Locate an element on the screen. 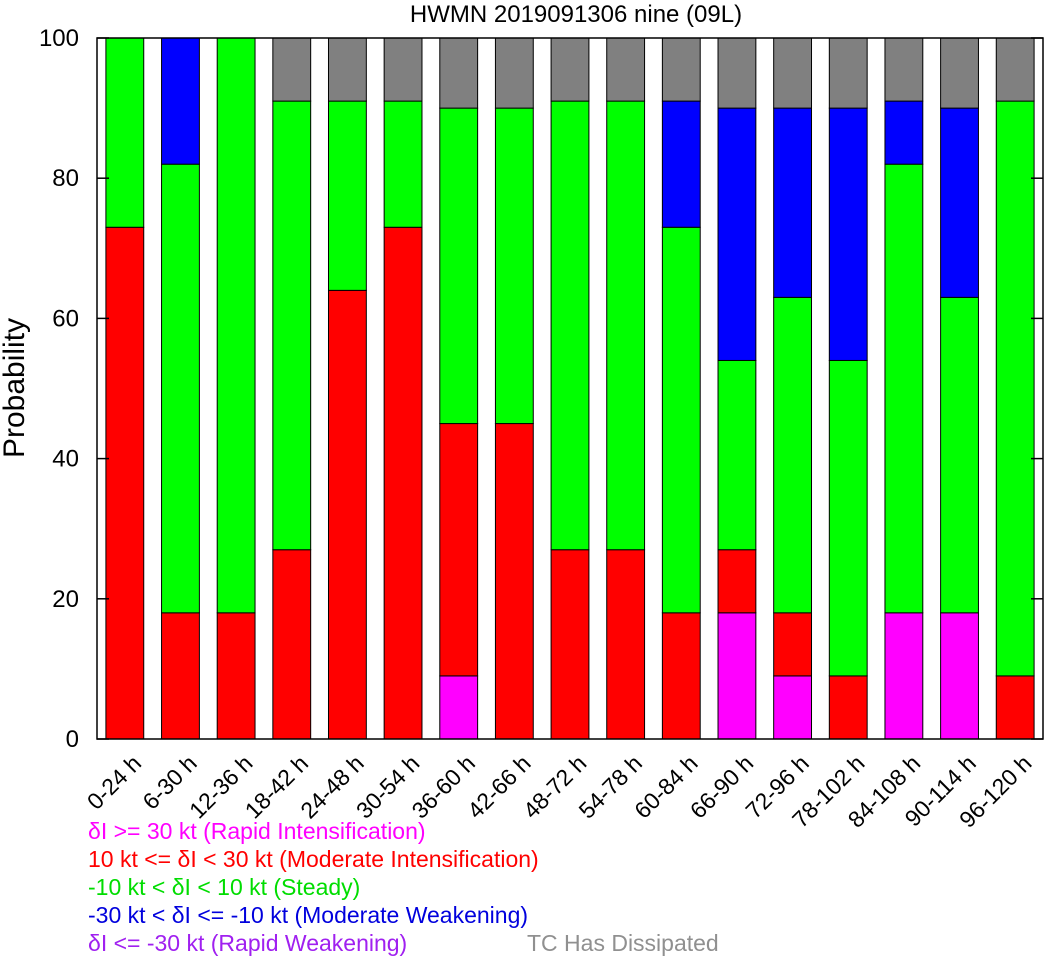  legend-text: I < 30 kt (Moderate Intensification) is located at coordinates (364, 859).